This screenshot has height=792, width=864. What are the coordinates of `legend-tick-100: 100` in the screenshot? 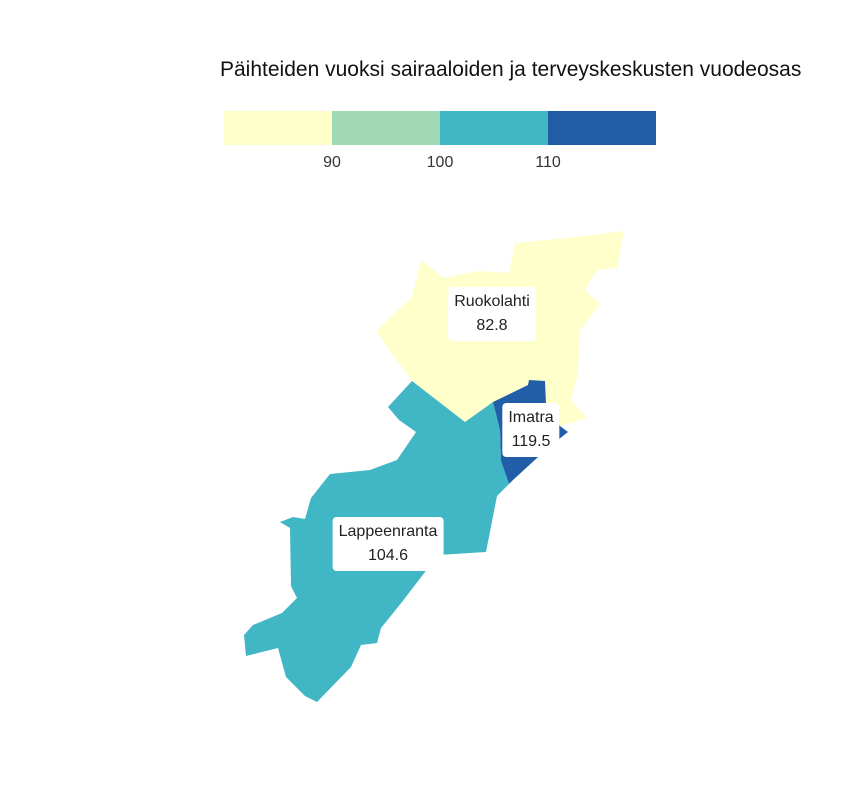 It's located at (440, 162).